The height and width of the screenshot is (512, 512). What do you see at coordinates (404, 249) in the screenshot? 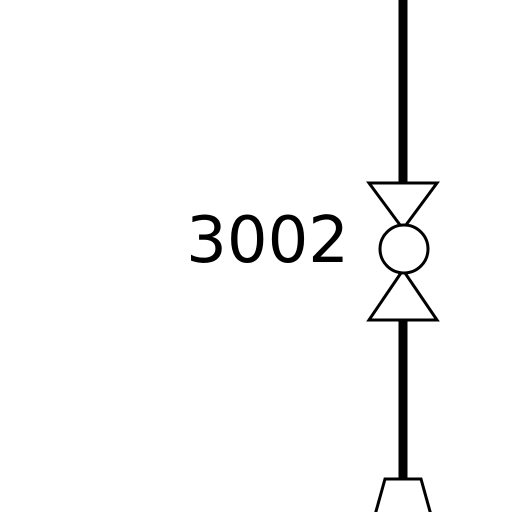
I see `valve-actuator-circle` at bounding box center [404, 249].